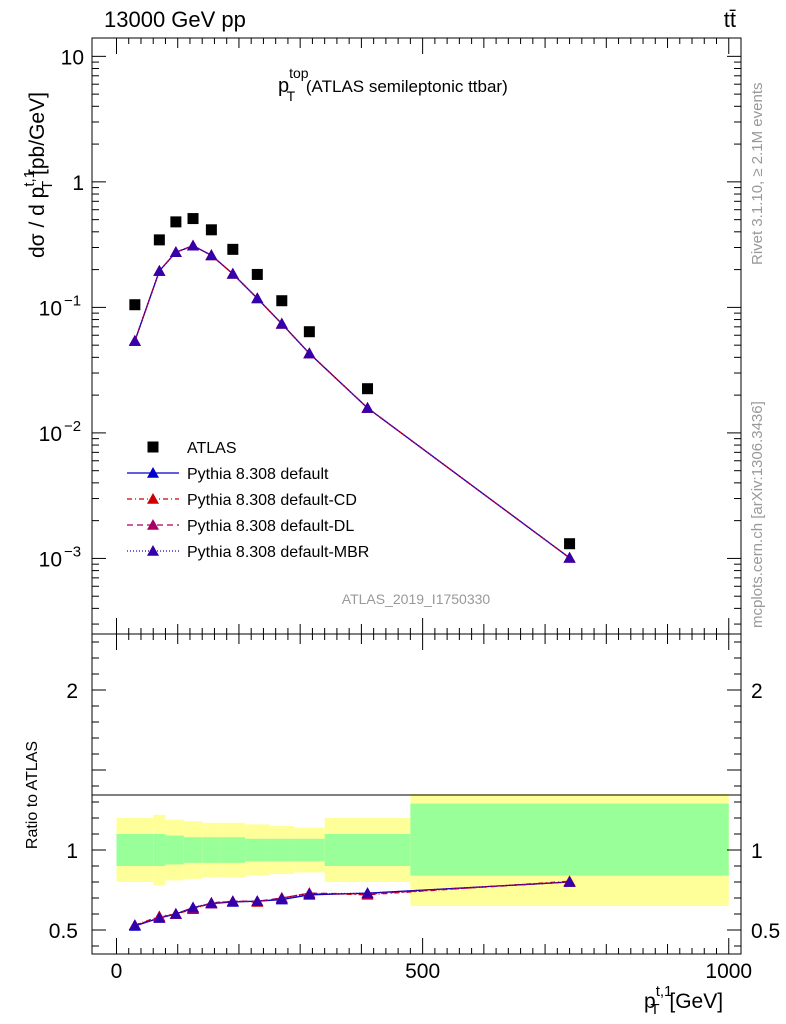 The width and height of the screenshot is (786, 1024). What do you see at coordinates (153, 472) in the screenshot?
I see `legend-marker-default` at bounding box center [153, 472].